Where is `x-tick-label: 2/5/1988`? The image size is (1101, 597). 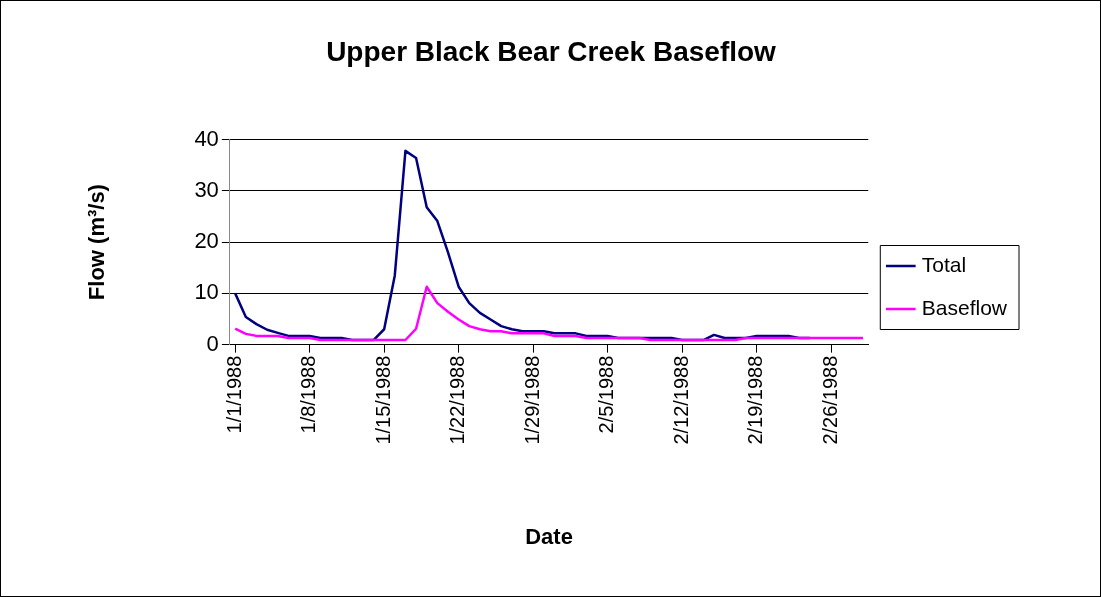 x-tick-label: 2/5/1988 is located at coordinates (606, 394).